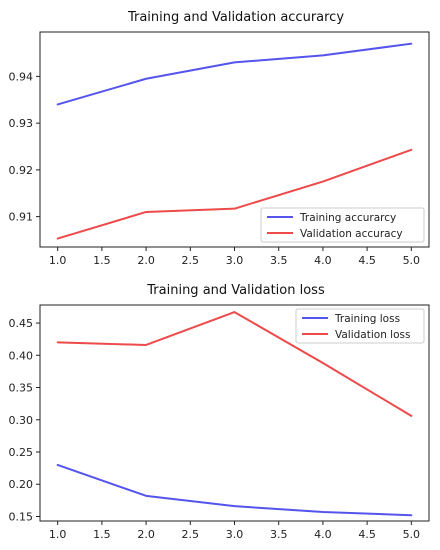 This screenshot has height=550, width=440. I want to click on loss-x-axis: 1.0 1.5 2.0 2.5 3.0 3.5 4.0 4.5 5.0, so click(234, 531).